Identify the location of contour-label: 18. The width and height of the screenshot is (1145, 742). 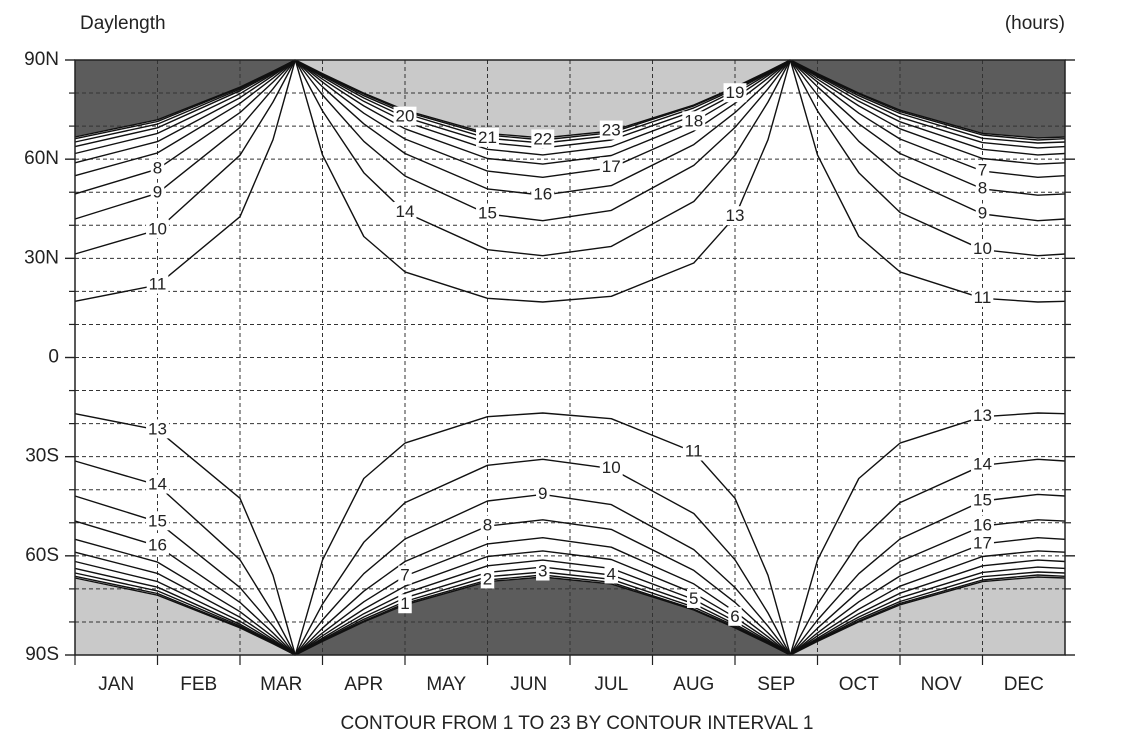
(693, 120).